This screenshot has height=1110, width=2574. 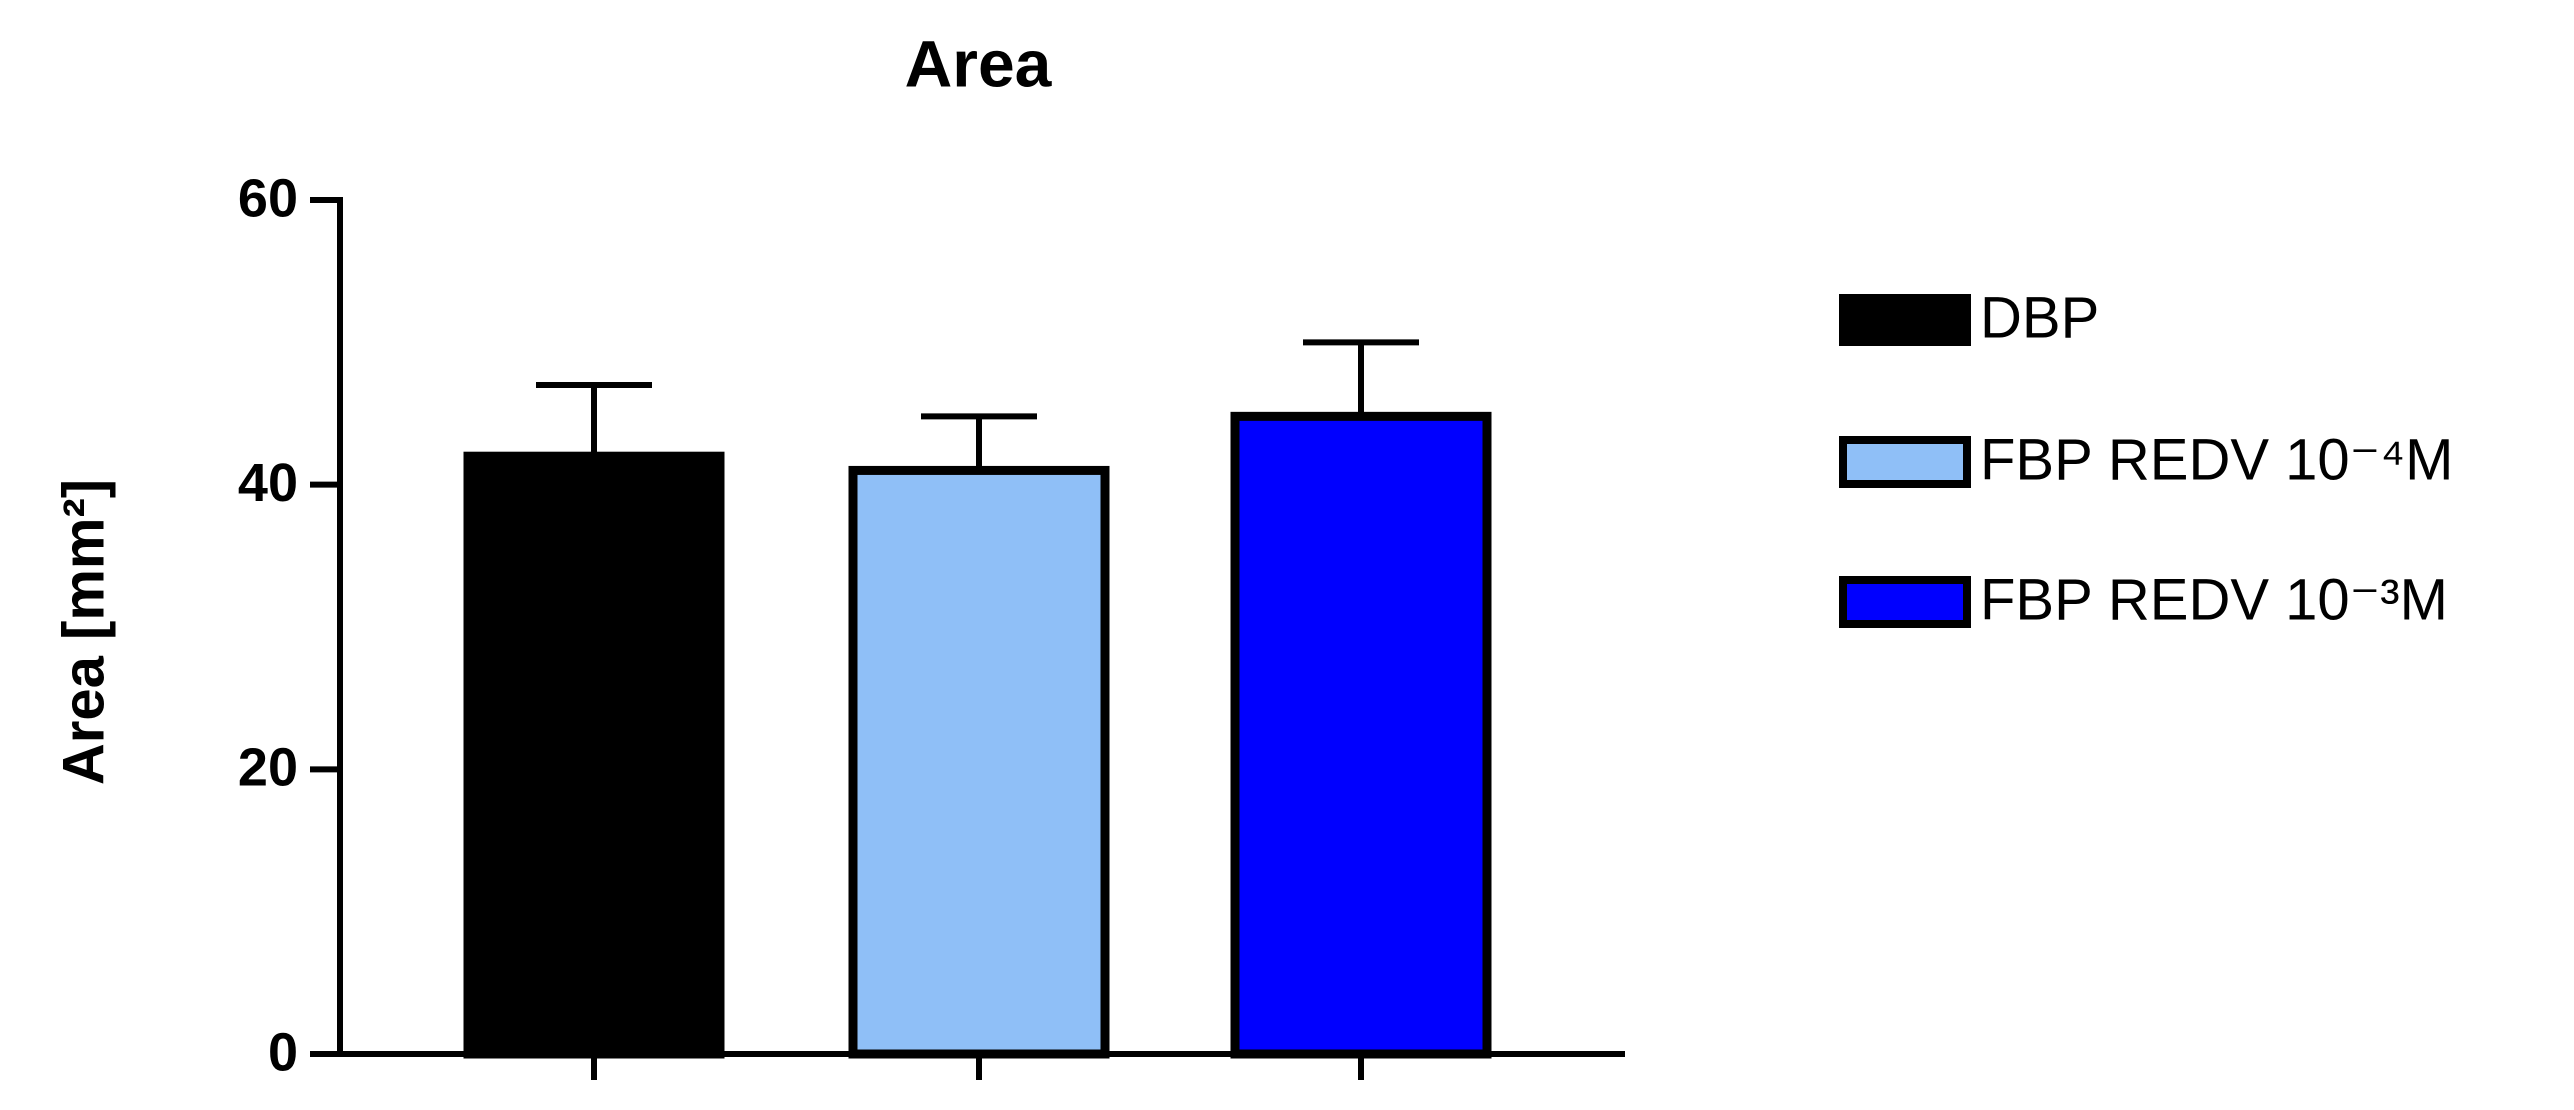 I want to click on chart-title: Area, so click(x=979, y=63).